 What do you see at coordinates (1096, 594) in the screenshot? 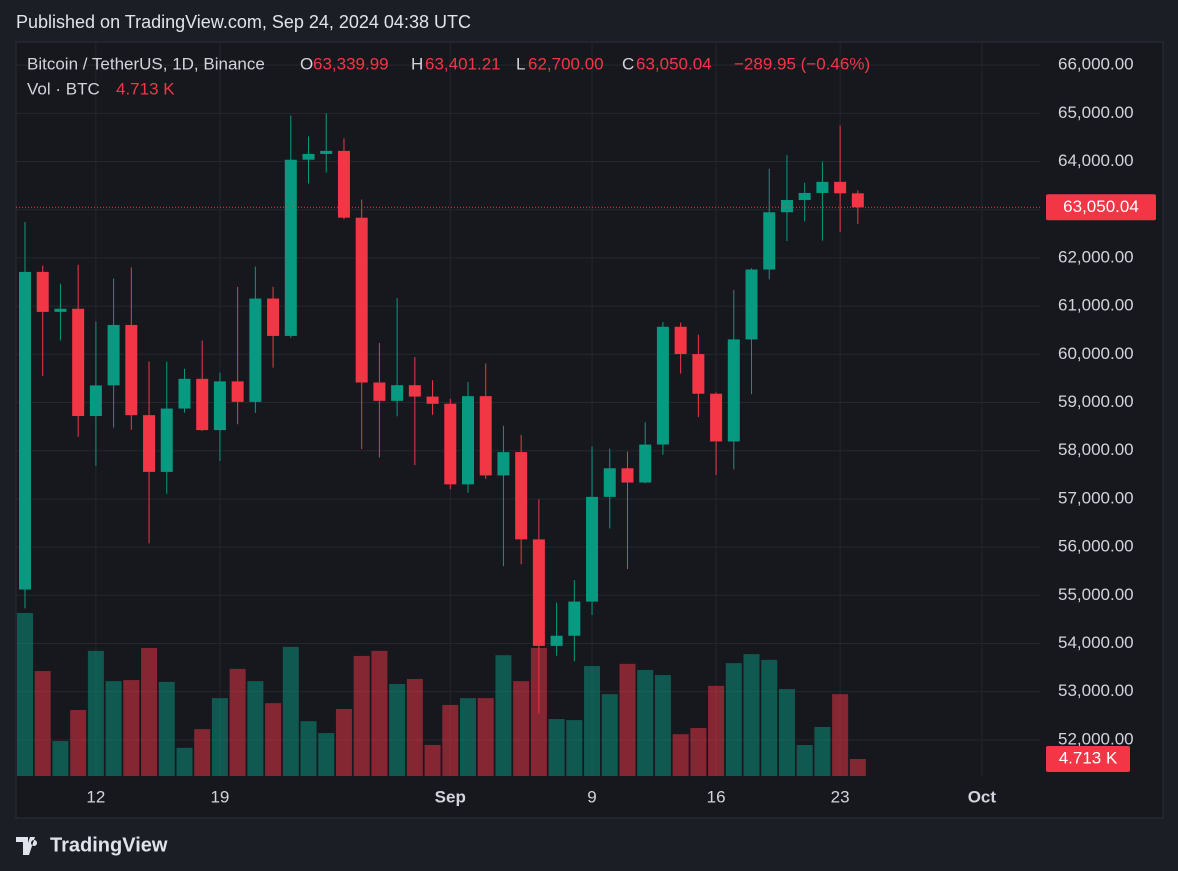
I see `y-tick-label: 55,000.00` at bounding box center [1096, 594].